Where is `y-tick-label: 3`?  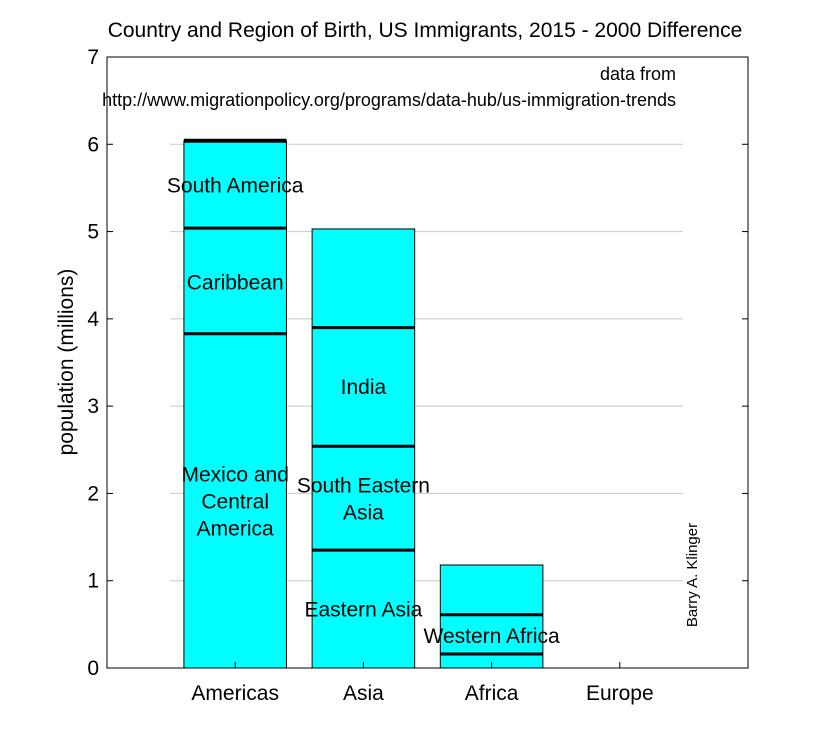
y-tick-label: 3 is located at coordinates (93, 406).